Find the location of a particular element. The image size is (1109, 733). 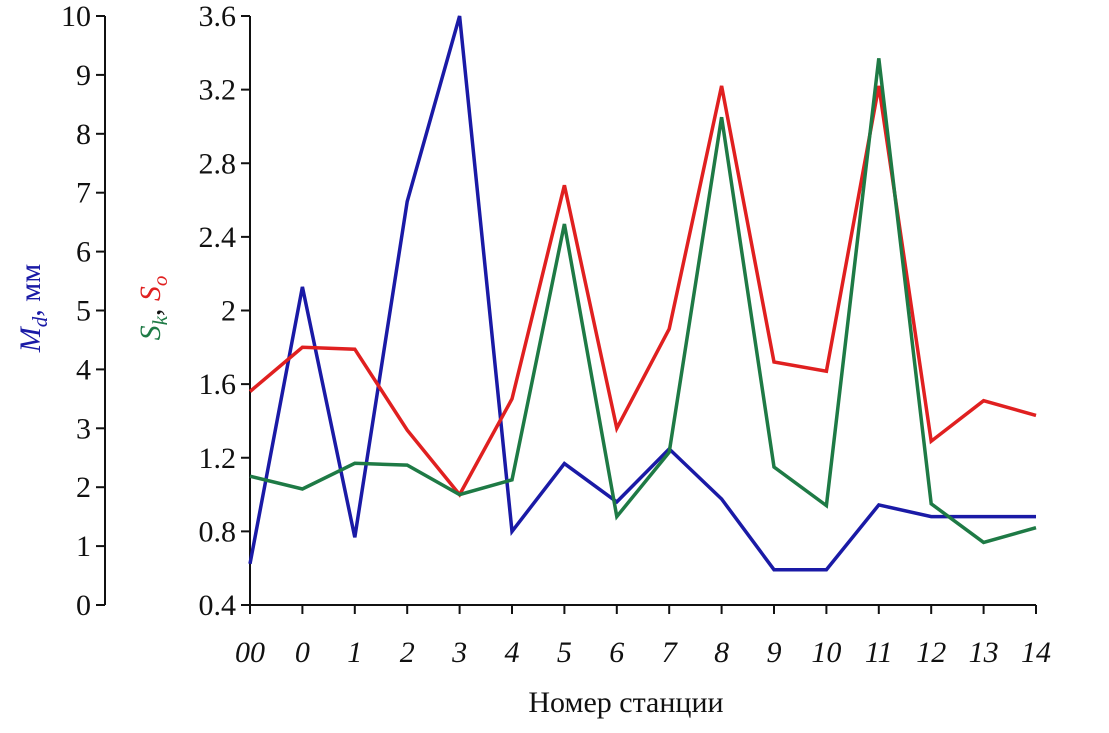

right-y-tick-label: 0.8 is located at coordinates (218, 531).